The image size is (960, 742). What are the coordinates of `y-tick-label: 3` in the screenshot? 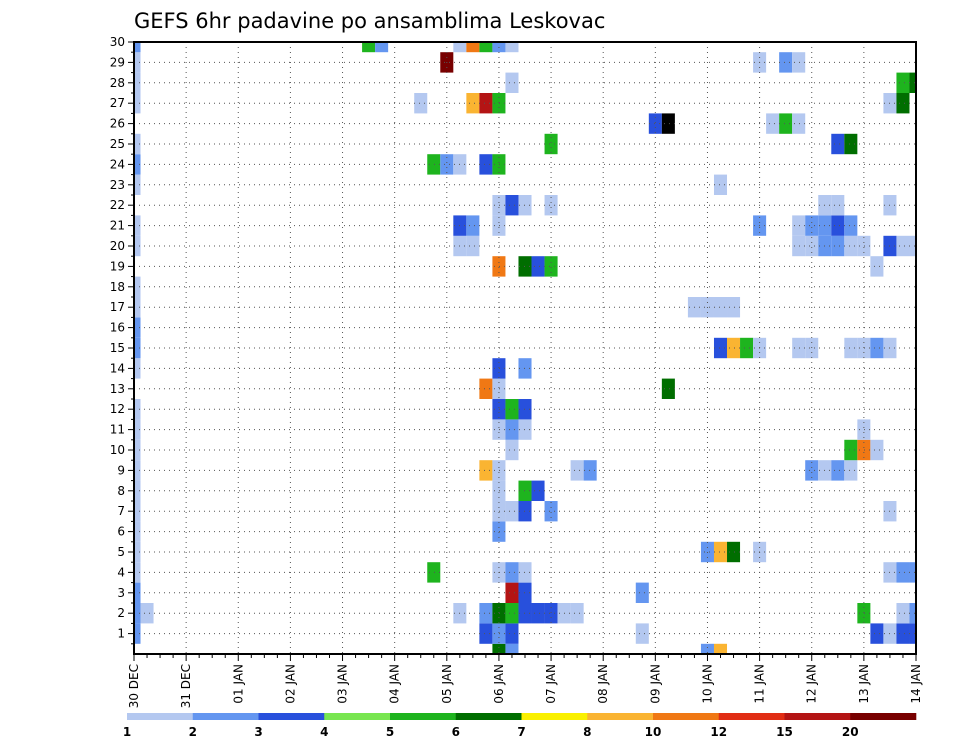 It's located at (121, 593).